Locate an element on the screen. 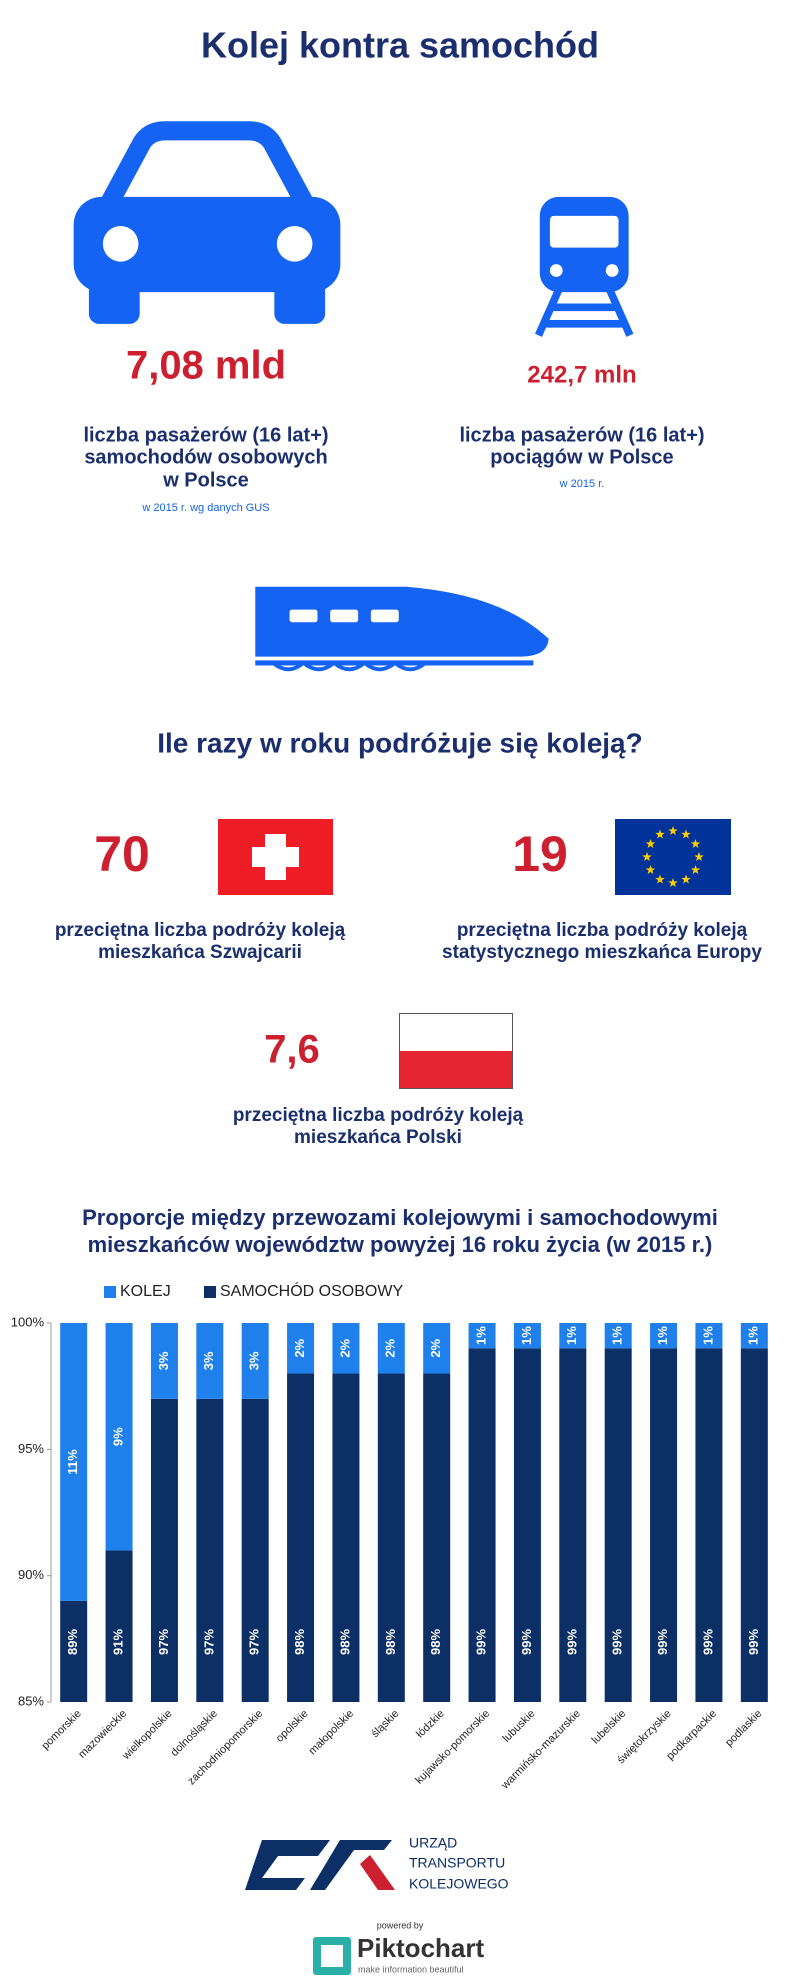 This screenshot has height=1979, width=800. legend-label: KOLEJ is located at coordinates (145, 1291).